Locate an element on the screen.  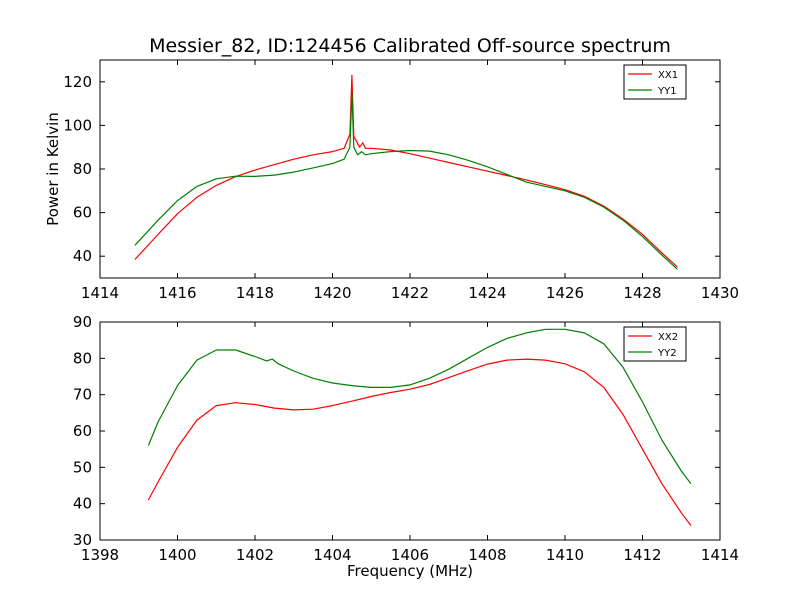
y-tick-label: 90 is located at coordinates (82, 322).